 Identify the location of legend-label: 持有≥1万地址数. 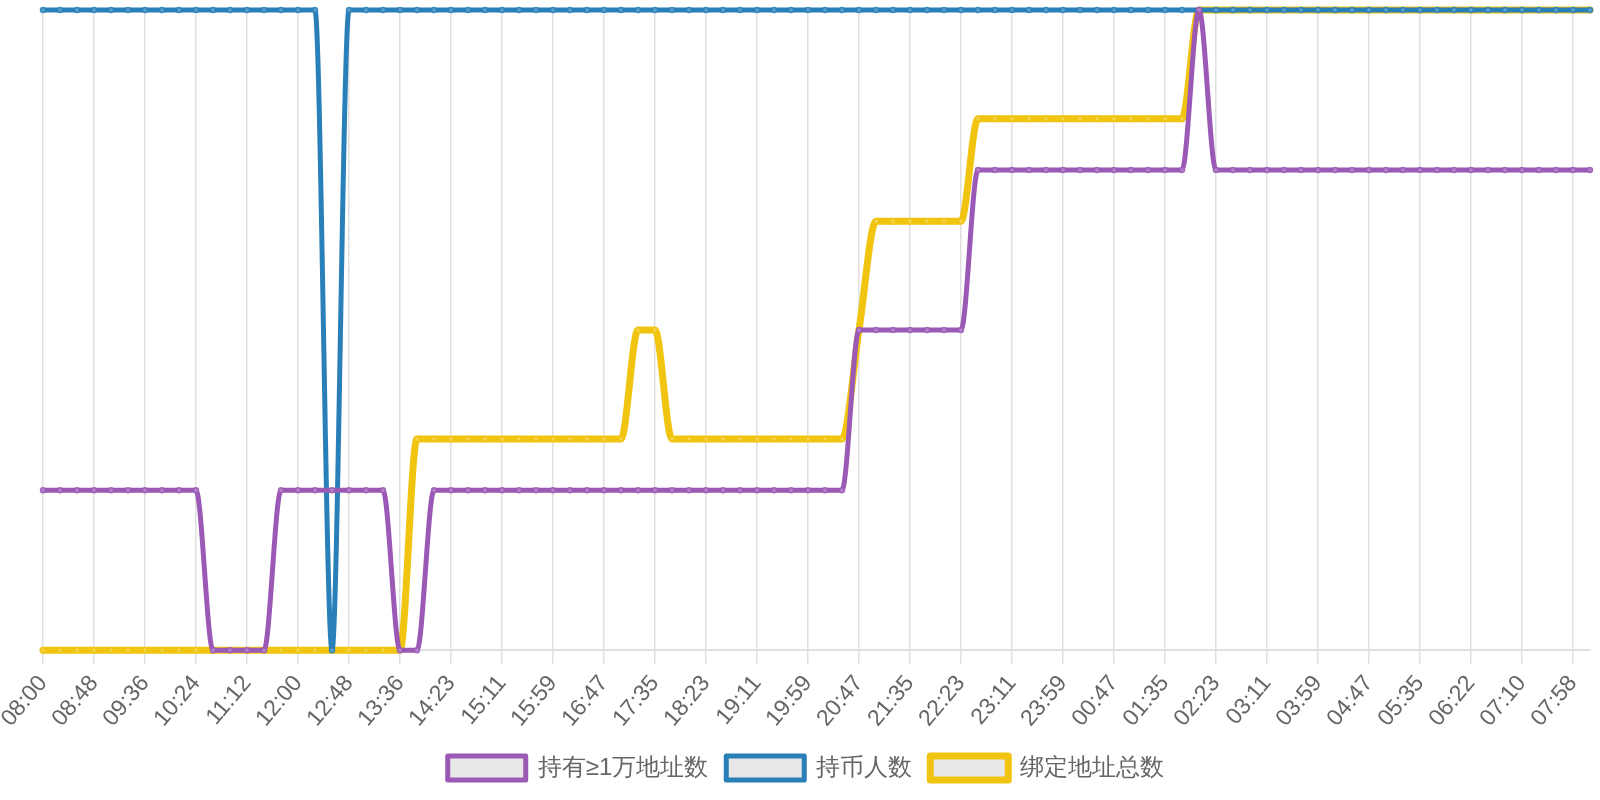
(623, 766).